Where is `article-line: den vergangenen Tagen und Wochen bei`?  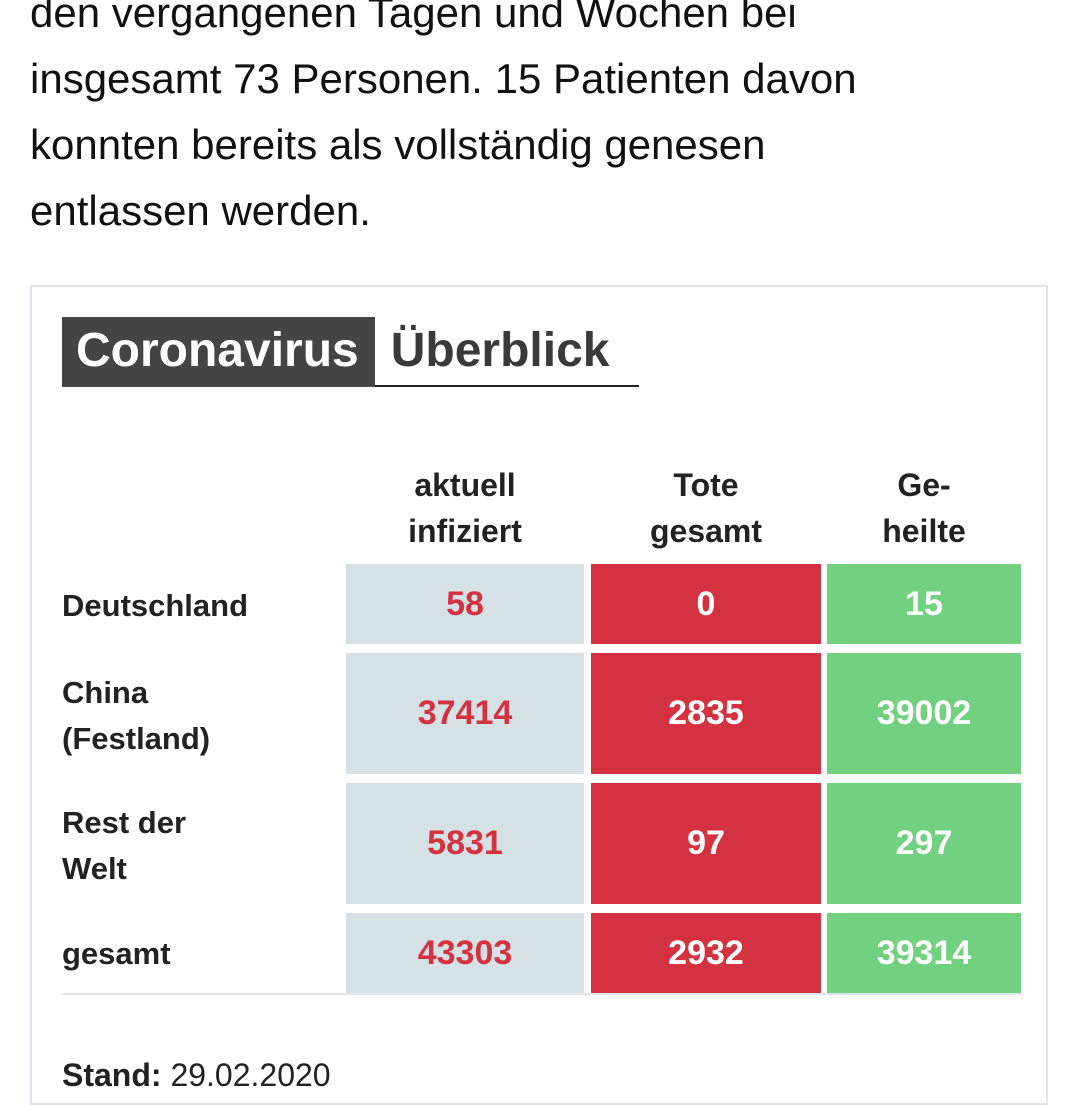 article-line: den vergangenen Tagen und Wochen bei is located at coordinates (413, 18).